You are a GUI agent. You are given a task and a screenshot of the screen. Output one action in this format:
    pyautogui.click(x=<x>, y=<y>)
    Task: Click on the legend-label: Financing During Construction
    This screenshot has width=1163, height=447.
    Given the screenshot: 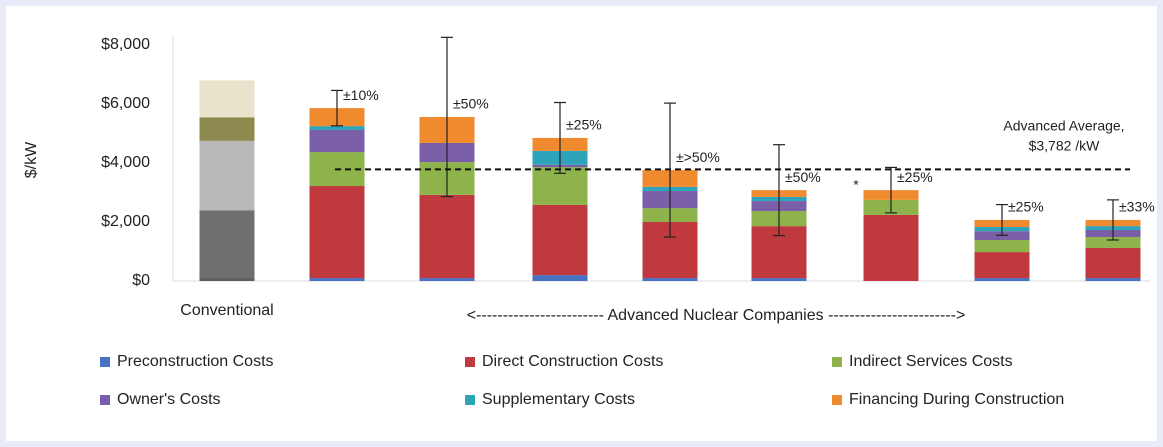 What is the action you would take?
    pyautogui.click(x=956, y=399)
    